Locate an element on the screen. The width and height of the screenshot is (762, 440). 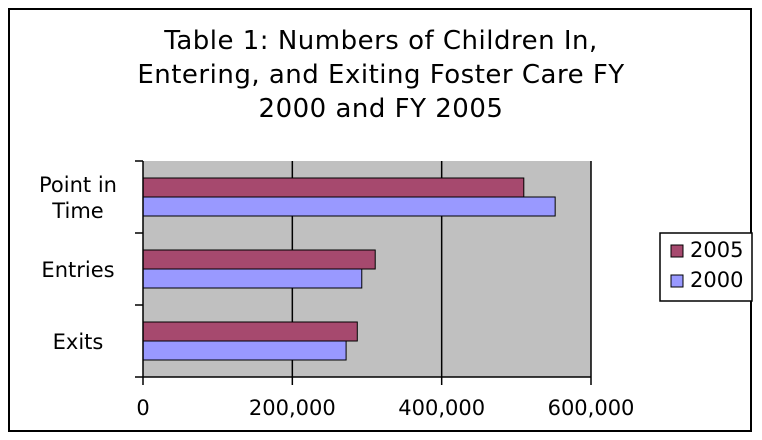
legend: 2005 2000 is located at coordinates (706, 267).